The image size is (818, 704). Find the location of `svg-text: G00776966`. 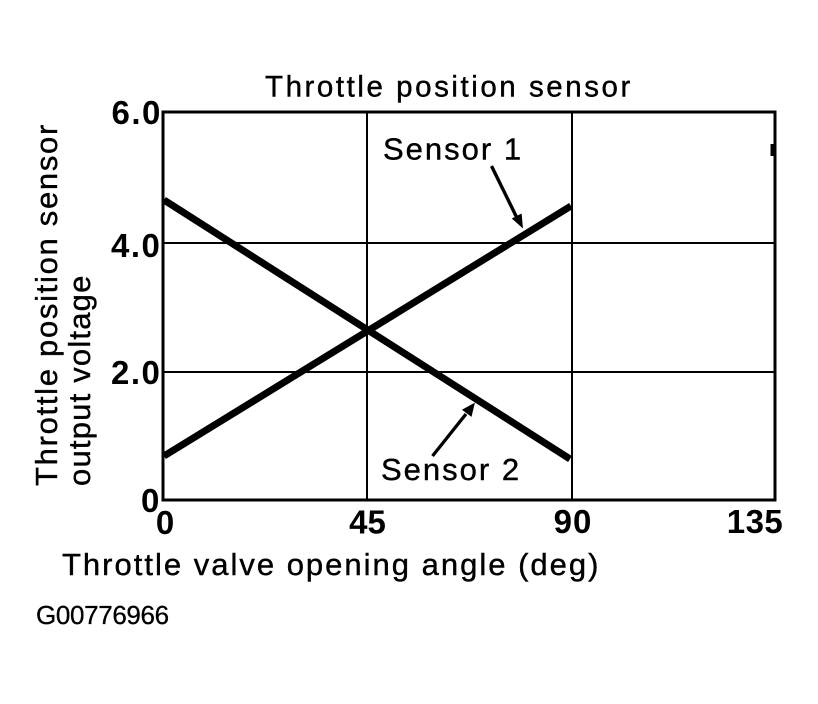

svg-text: G00776966 is located at coordinates (102, 615).